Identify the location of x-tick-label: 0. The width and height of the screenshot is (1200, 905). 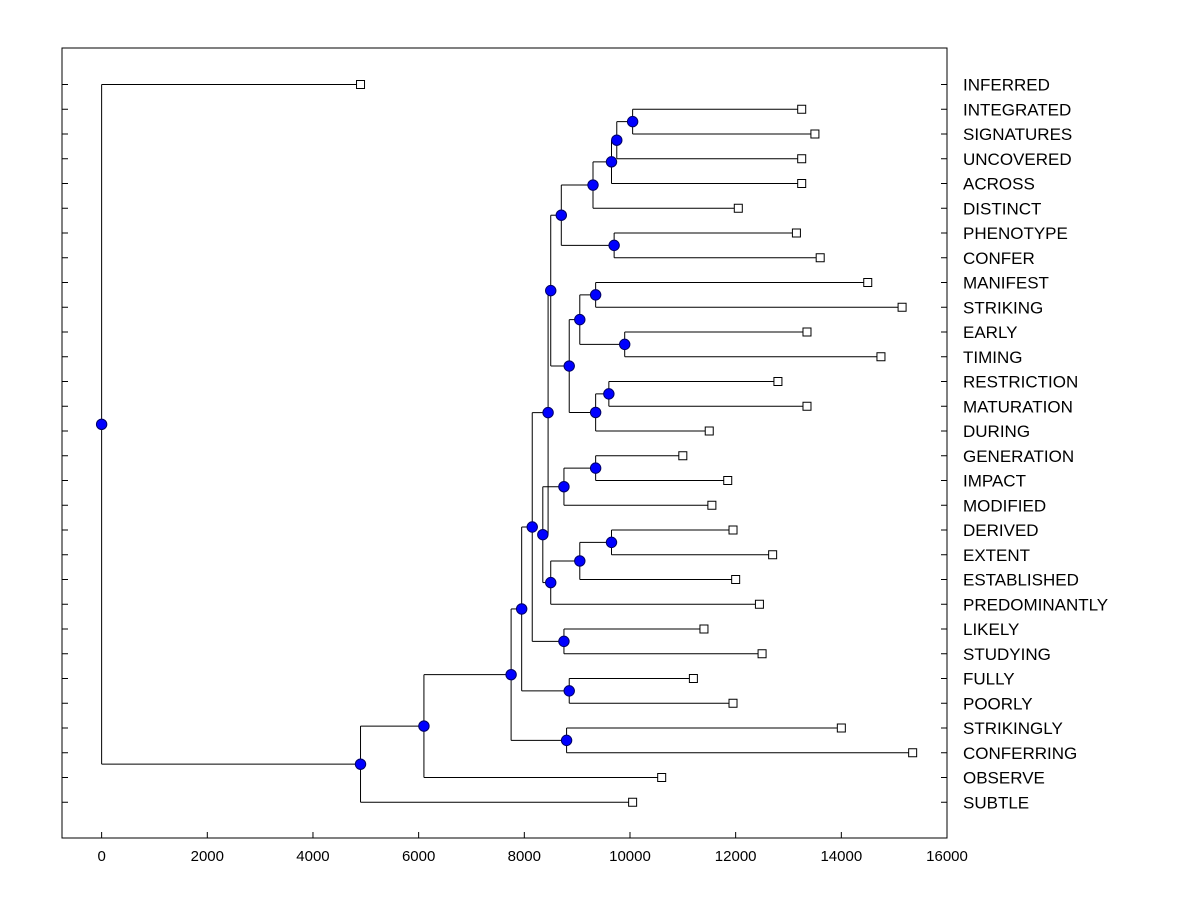
(101, 856).